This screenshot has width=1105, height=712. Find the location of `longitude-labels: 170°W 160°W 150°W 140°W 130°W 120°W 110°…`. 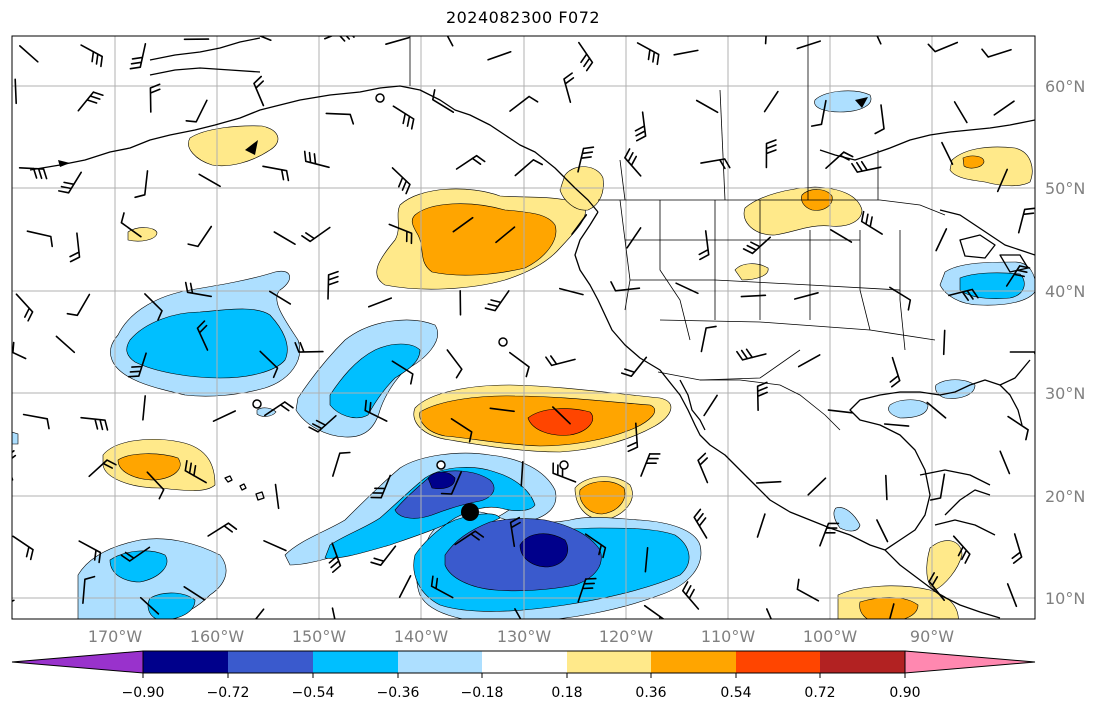

longitude-labels: 170°W 160°W 150°W 140°W 130°W 120°W 110°… is located at coordinates (521, 636).